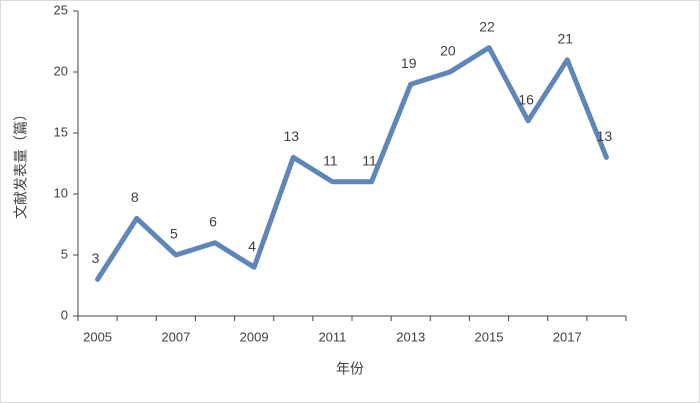 The image size is (700, 403). What do you see at coordinates (61, 9) in the screenshot?
I see `y-tick-label: 25` at bounding box center [61, 9].